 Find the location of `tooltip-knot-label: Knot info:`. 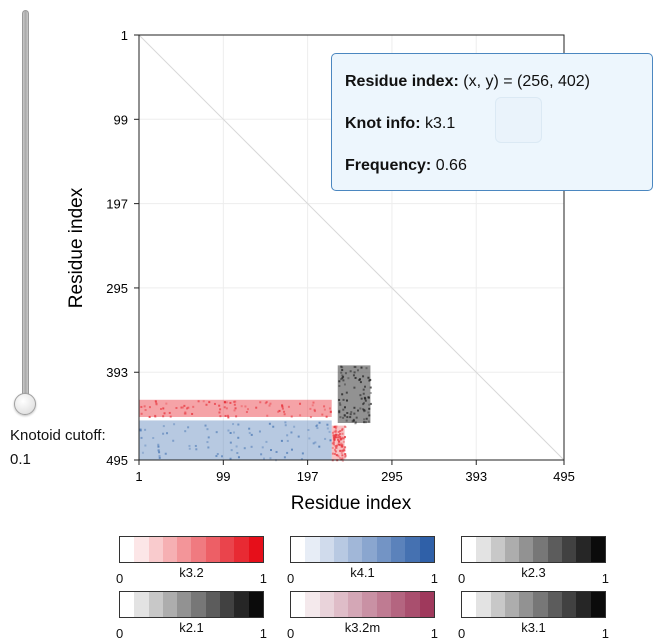

tooltip-knot-label: Knot info: is located at coordinates (383, 123).